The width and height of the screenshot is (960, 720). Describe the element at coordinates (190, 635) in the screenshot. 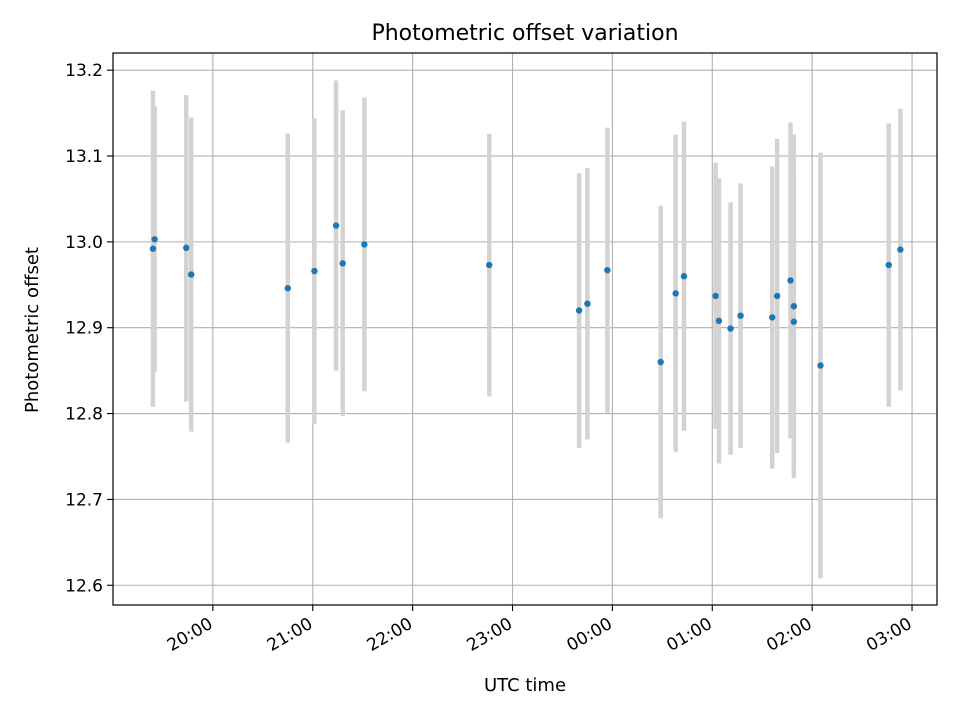

I see `x-tick-label: 20:00` at that location.